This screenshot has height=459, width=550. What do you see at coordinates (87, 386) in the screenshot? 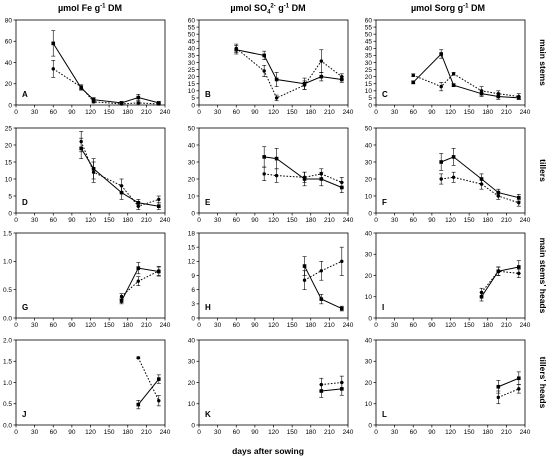
I see `panel-j: 0 30 60 90 120 150 180 210 240 0.0 0.5 1.0 1.5 2.0 J` at bounding box center [87, 386].